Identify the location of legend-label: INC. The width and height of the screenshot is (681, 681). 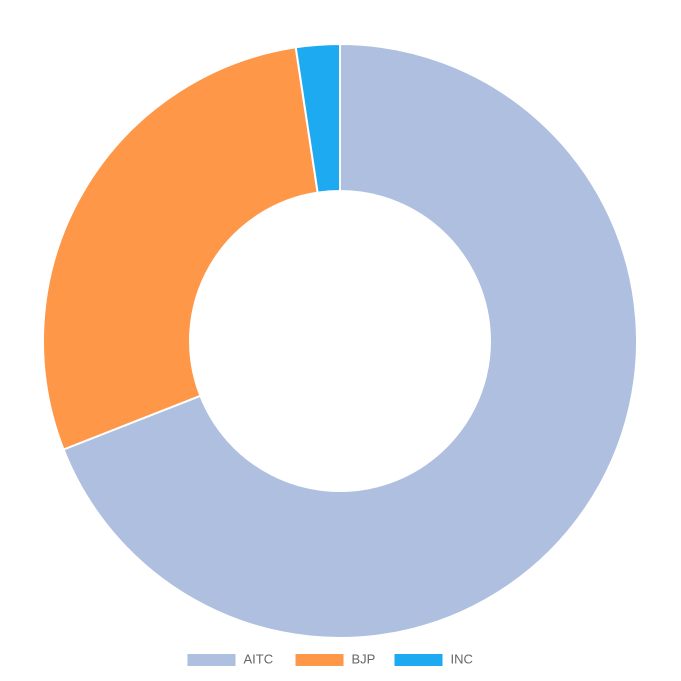
(462, 658).